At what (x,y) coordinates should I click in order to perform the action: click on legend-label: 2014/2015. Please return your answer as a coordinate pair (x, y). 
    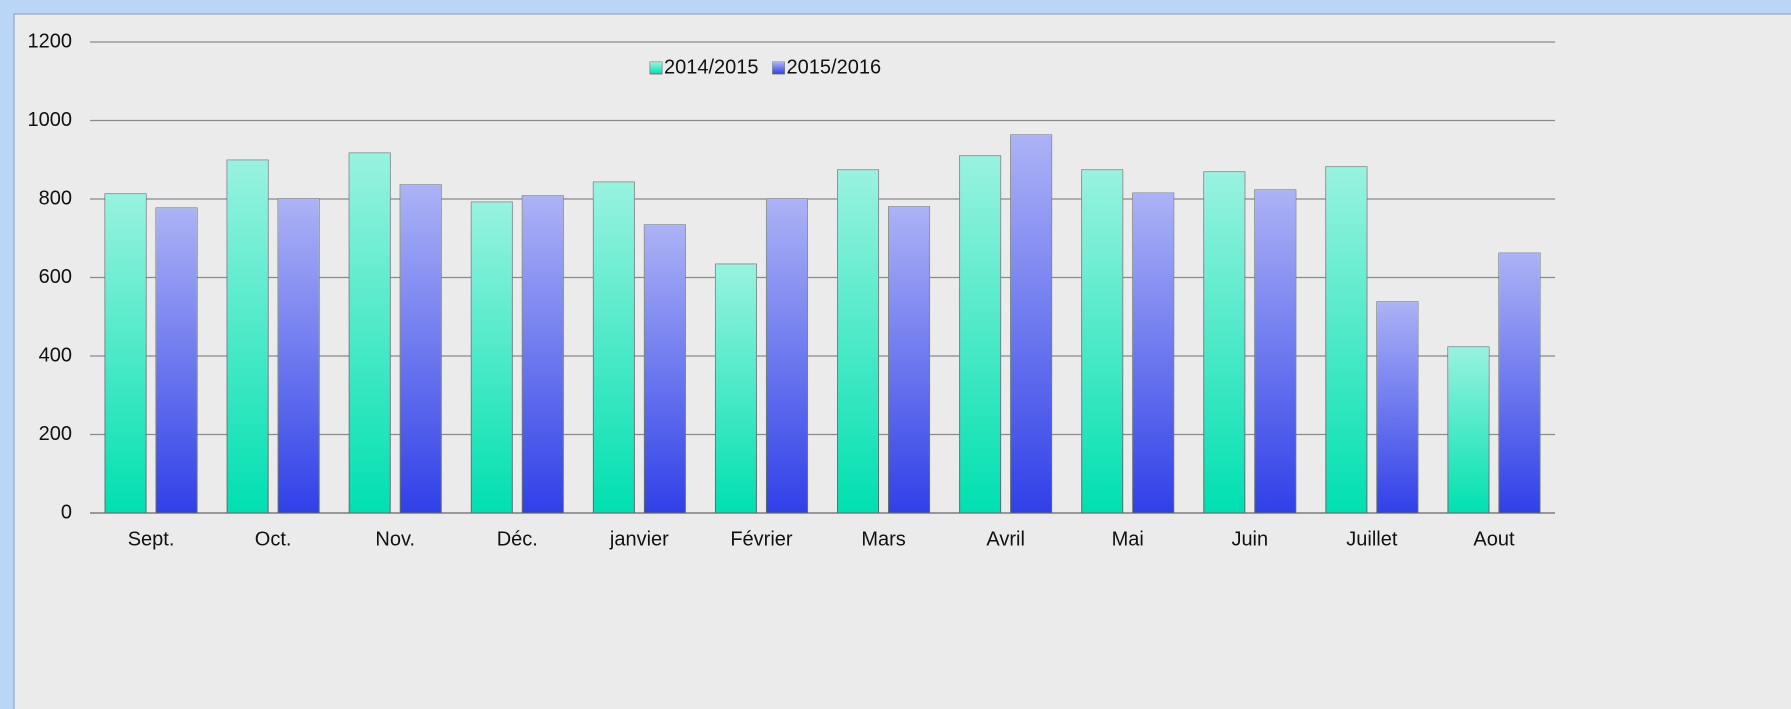
    Looking at the image, I should click on (711, 67).